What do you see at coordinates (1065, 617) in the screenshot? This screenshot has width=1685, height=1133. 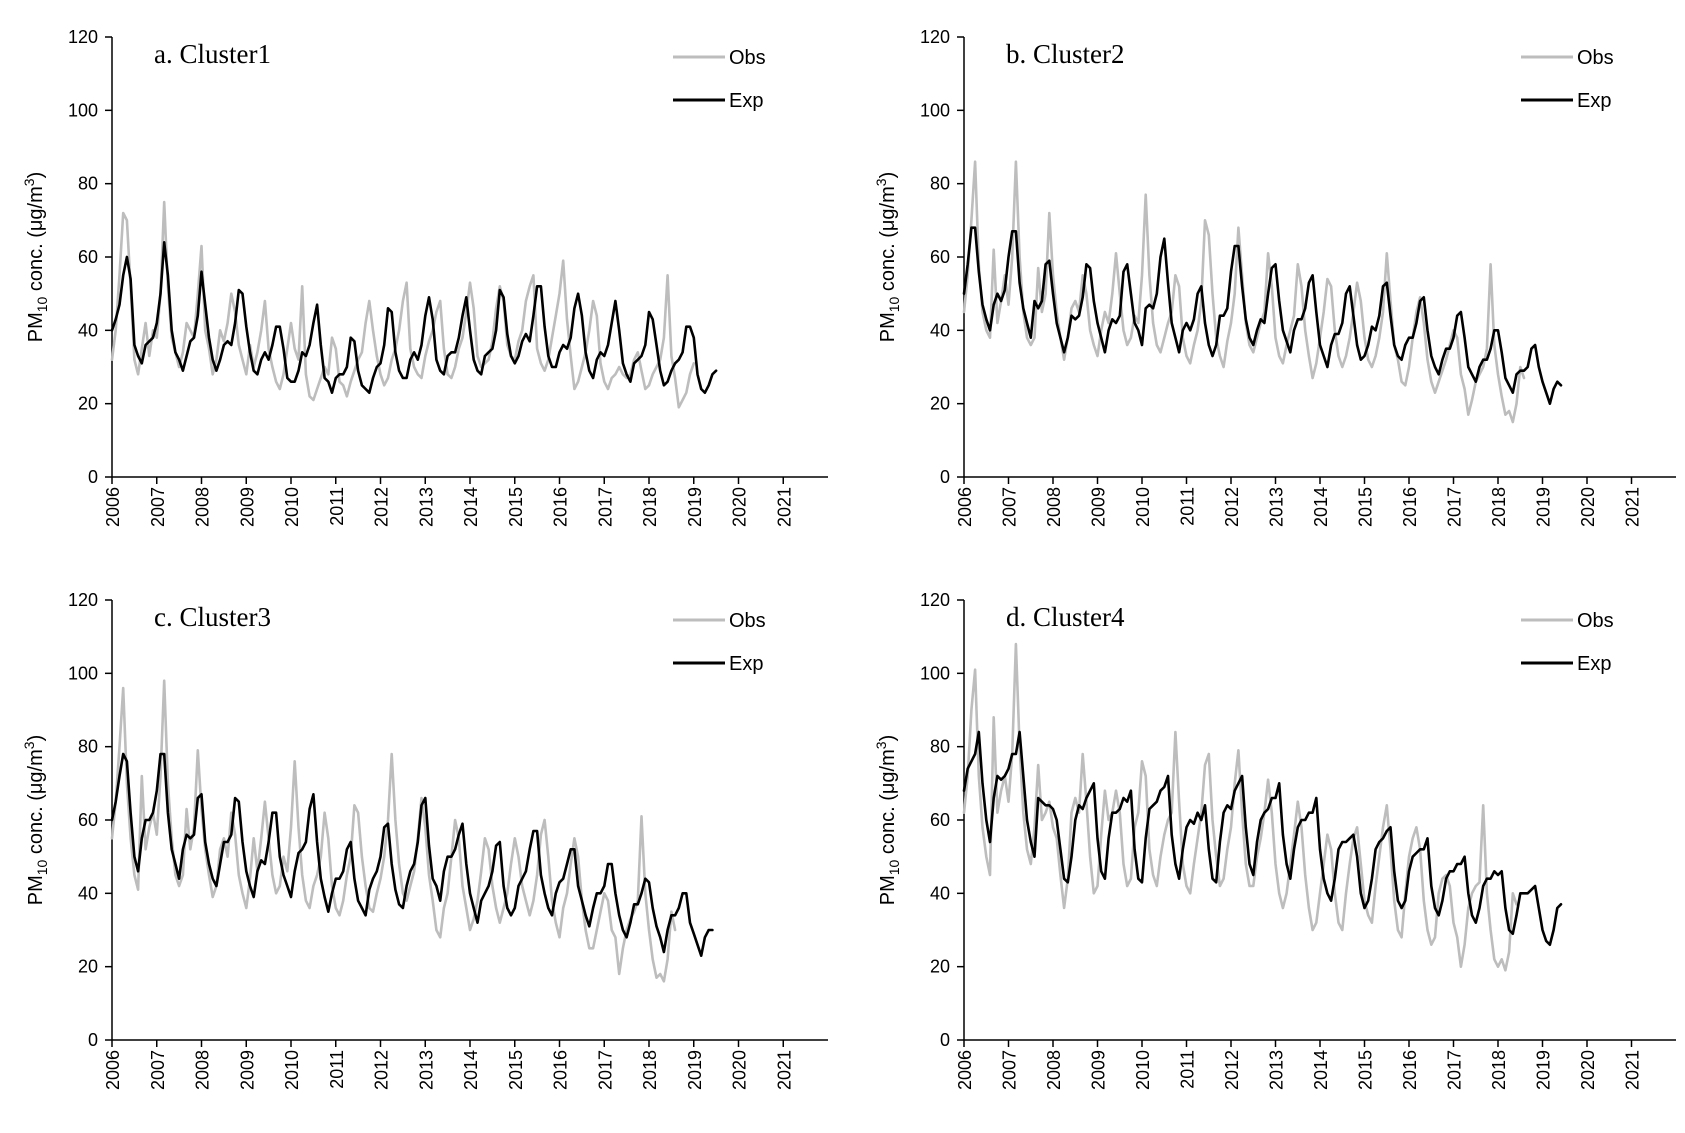 I see `chart-title: d. Cluster4` at bounding box center [1065, 617].